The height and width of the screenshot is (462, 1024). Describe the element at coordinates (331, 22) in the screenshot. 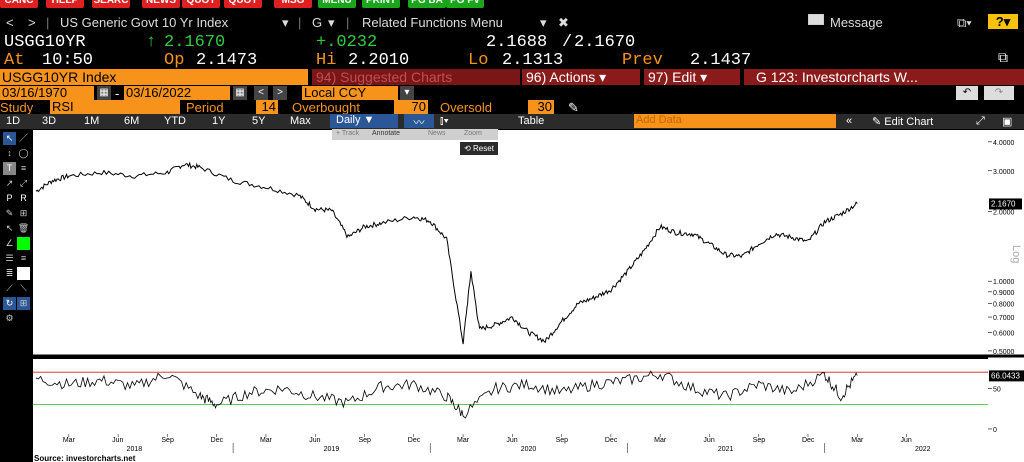

I see `mode-dropdown-caret: ▾` at that location.